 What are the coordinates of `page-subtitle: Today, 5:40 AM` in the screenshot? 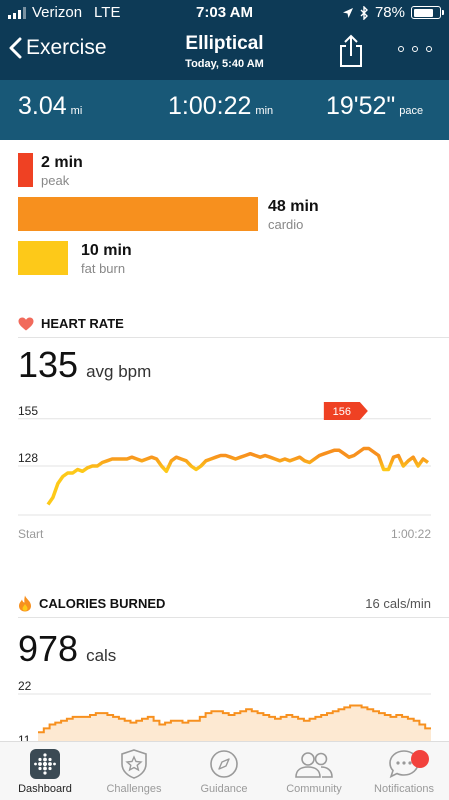 It's located at (224, 64).